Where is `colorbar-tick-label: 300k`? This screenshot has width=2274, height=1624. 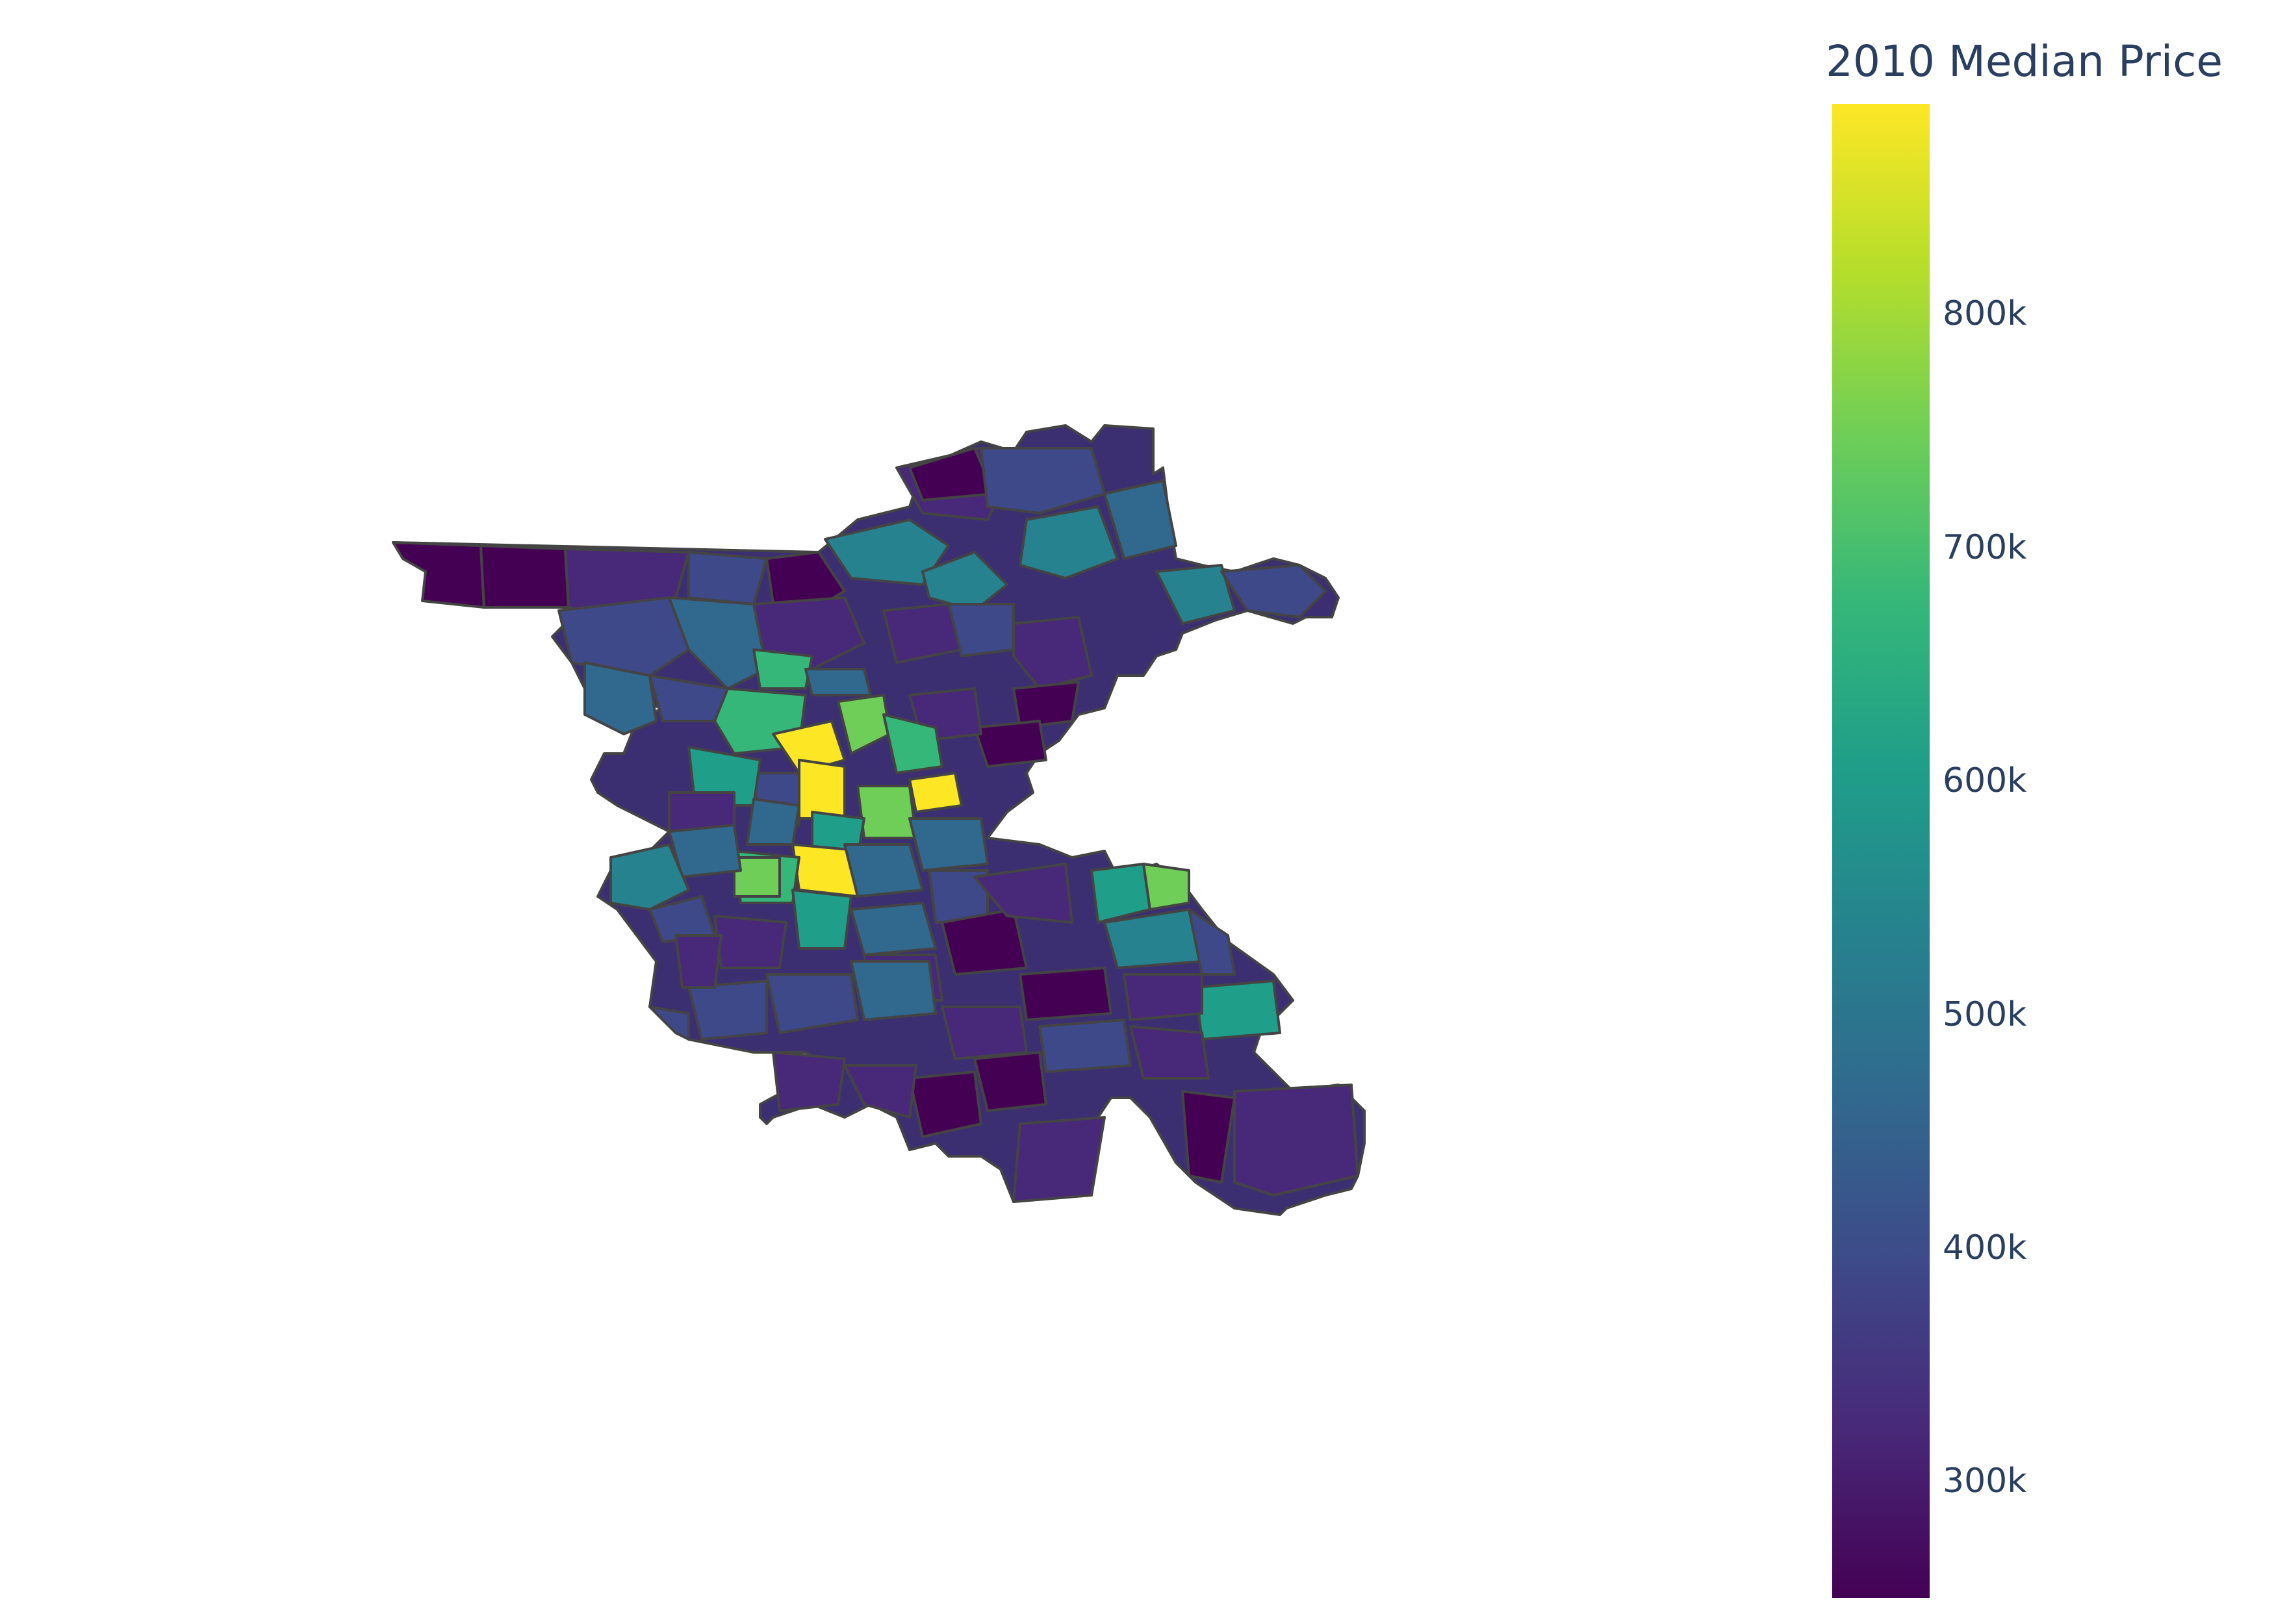 colorbar-tick-label: 300k is located at coordinates (1985, 1481).